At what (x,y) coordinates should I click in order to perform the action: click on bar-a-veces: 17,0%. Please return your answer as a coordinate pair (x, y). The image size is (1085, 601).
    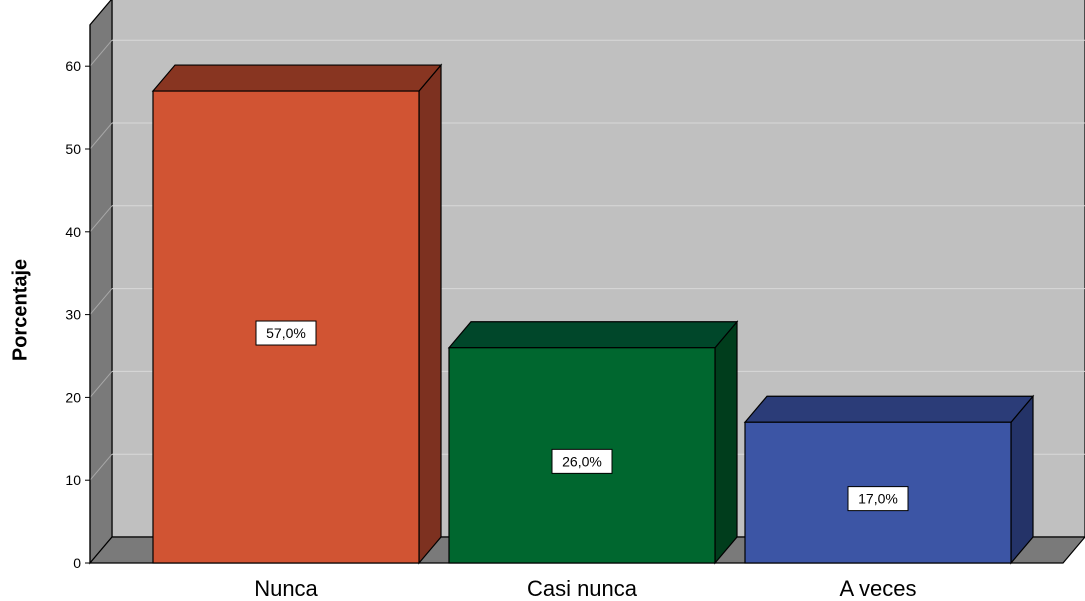
    Looking at the image, I should click on (889, 479).